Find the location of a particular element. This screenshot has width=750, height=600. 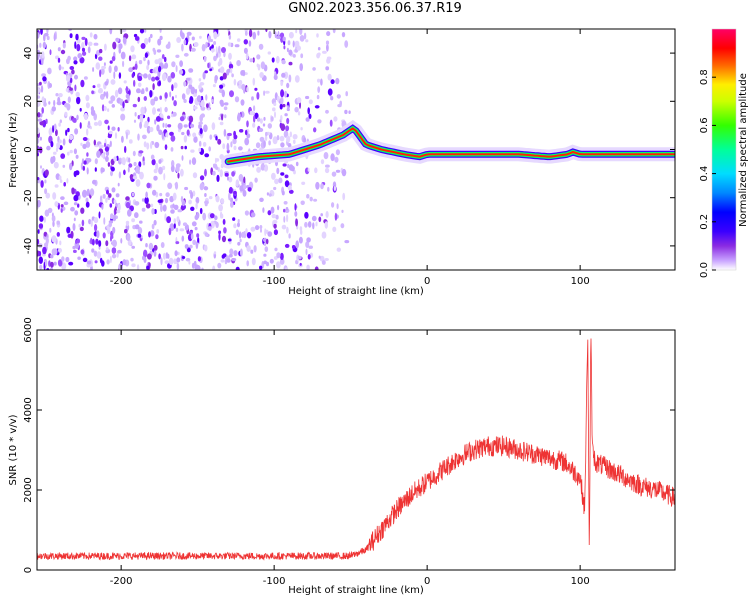

chart-title: GN02.2023.356.06.37.R19 is located at coordinates (375, 8).